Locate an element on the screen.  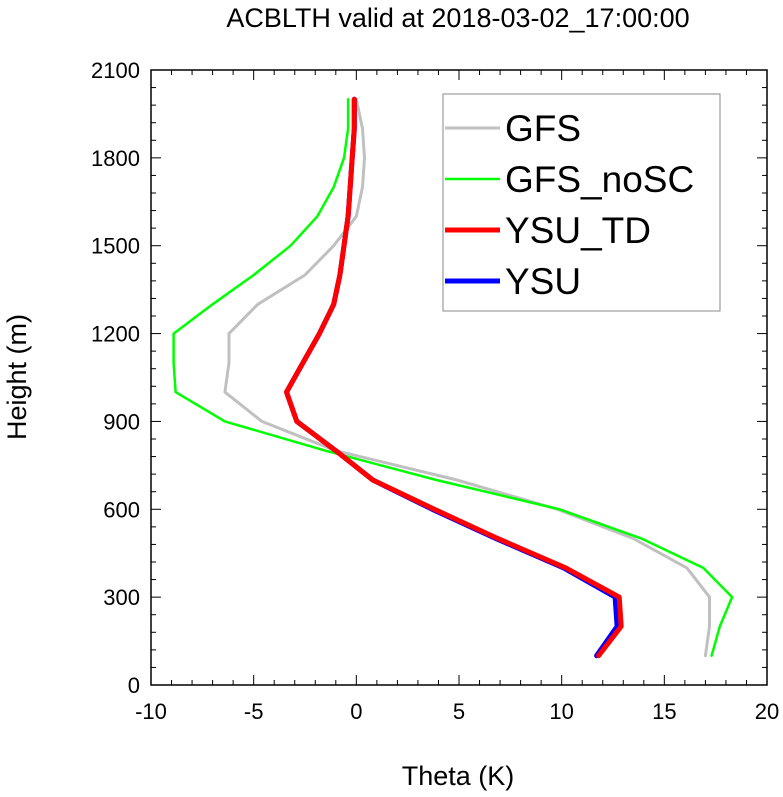
legend: GFS GFS_noSC YSU_TD YSU is located at coordinates (581, 202).